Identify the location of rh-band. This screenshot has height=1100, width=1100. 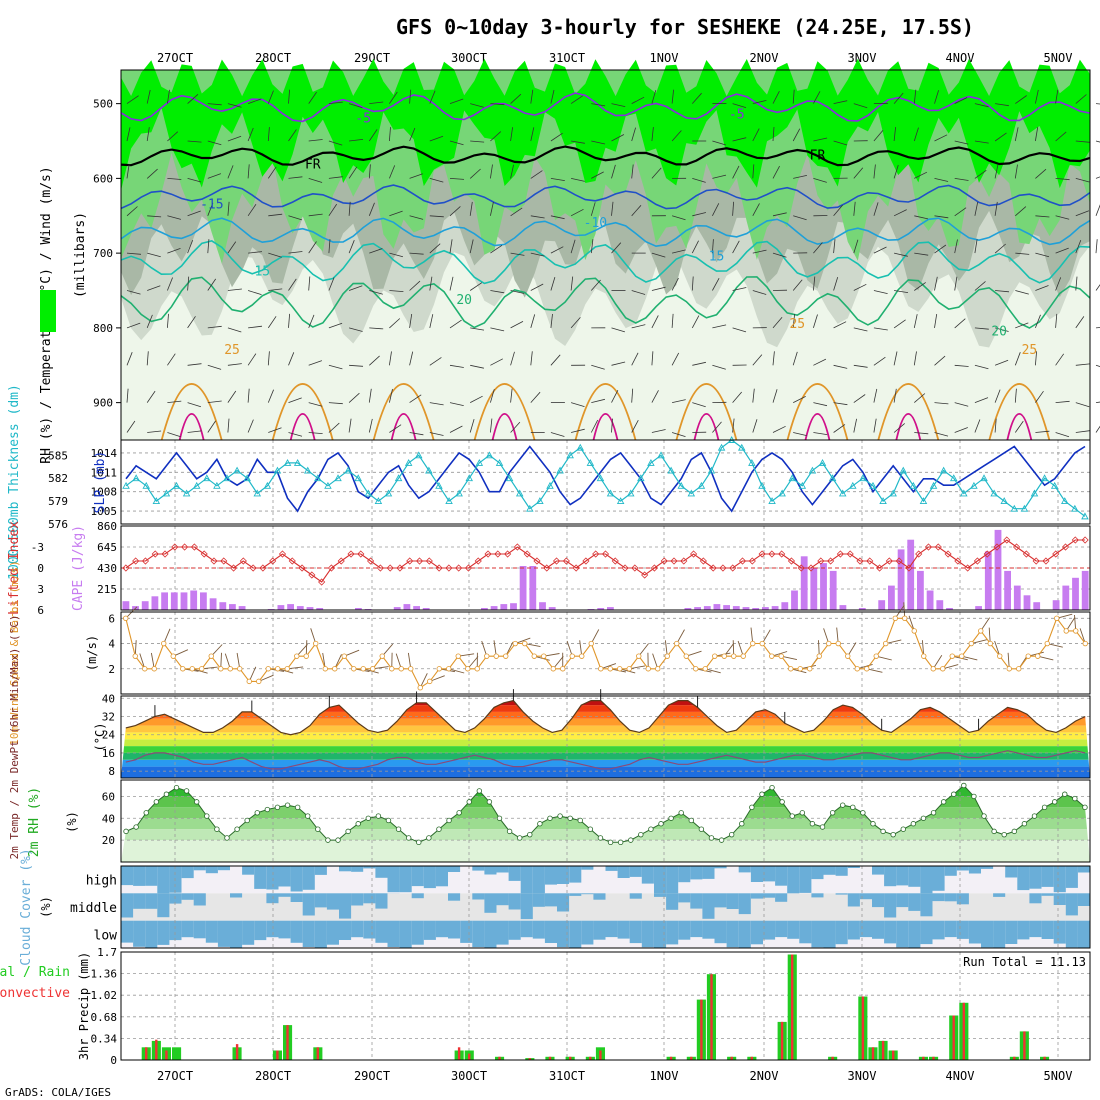
(605, 851).